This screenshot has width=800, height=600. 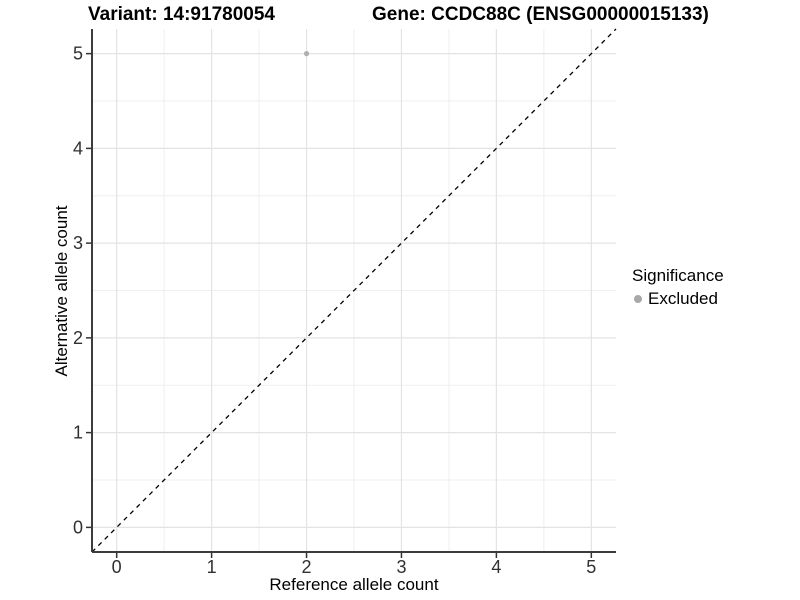 What do you see at coordinates (78, 527) in the screenshot?
I see `y-tick-label: 0` at bounding box center [78, 527].